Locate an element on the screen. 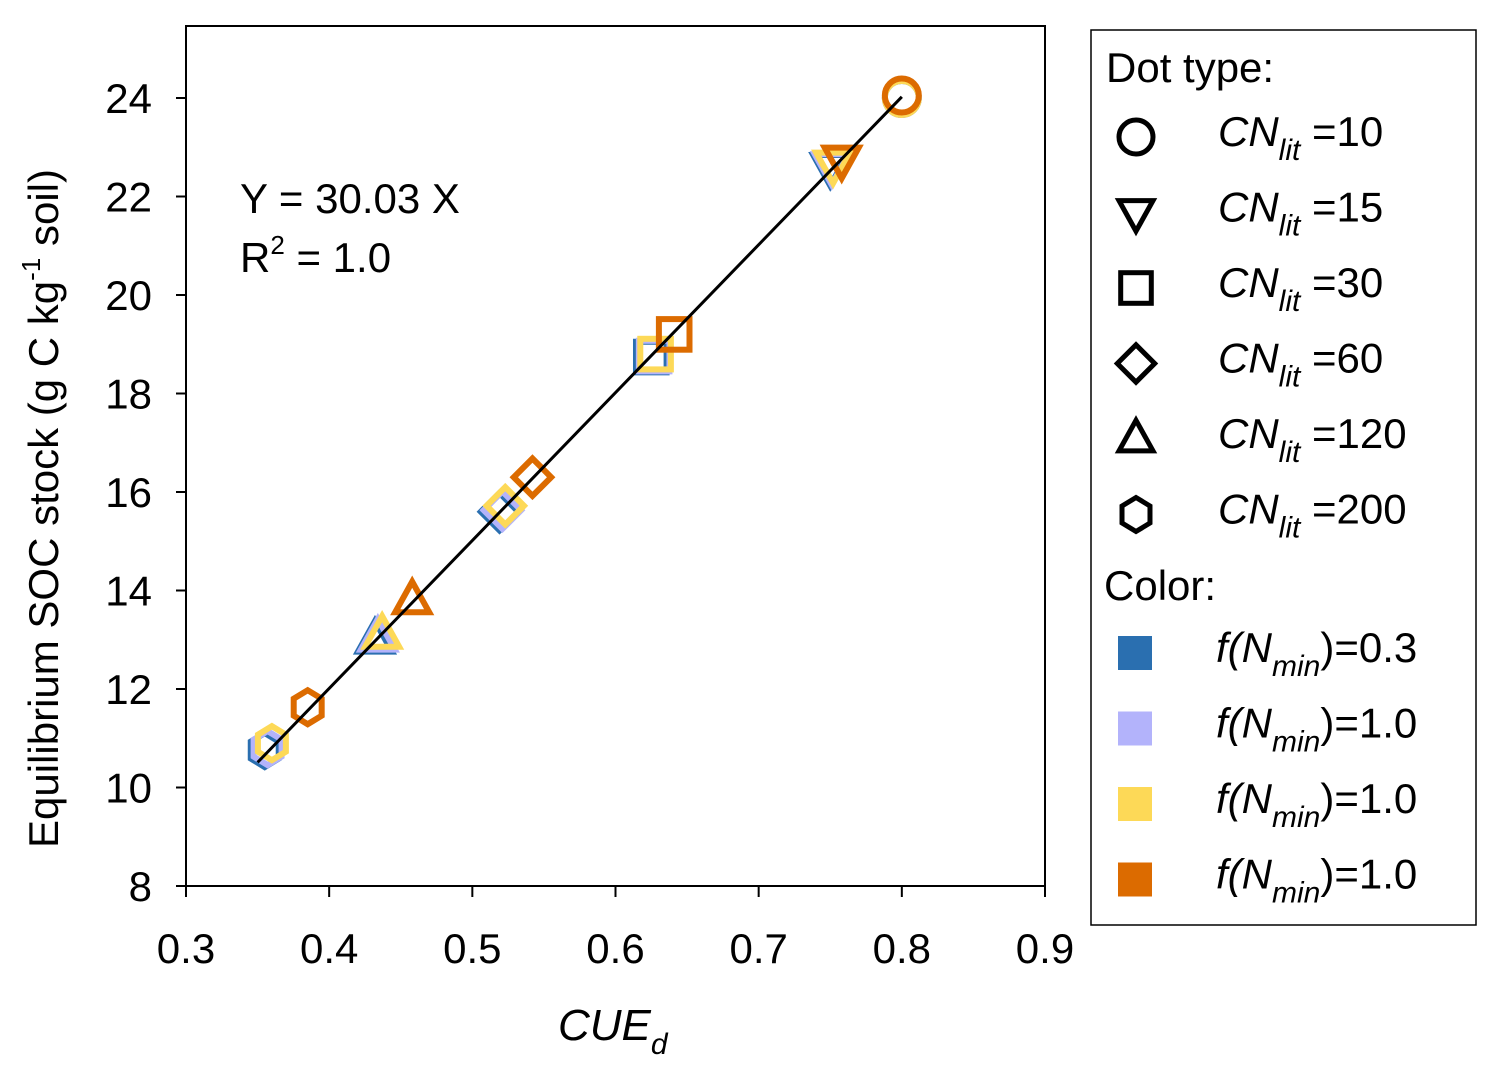  y-tick-label: 14 is located at coordinates (128, 591).